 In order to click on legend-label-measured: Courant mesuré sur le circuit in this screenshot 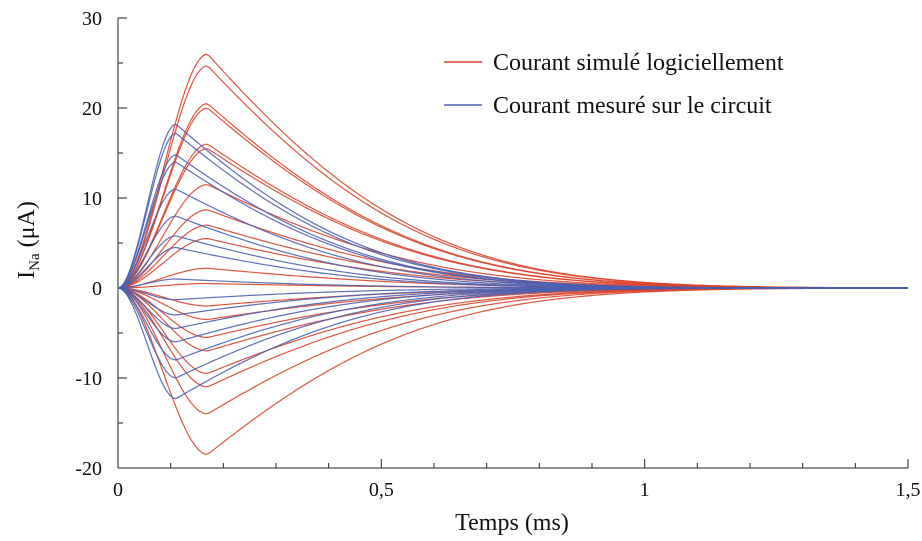, I will do `click(632, 106)`.